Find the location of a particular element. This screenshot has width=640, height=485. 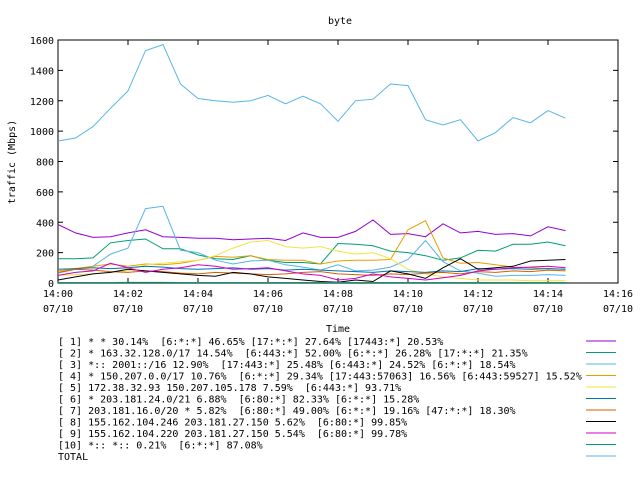

x-axis-label: Time is located at coordinates (338, 329).